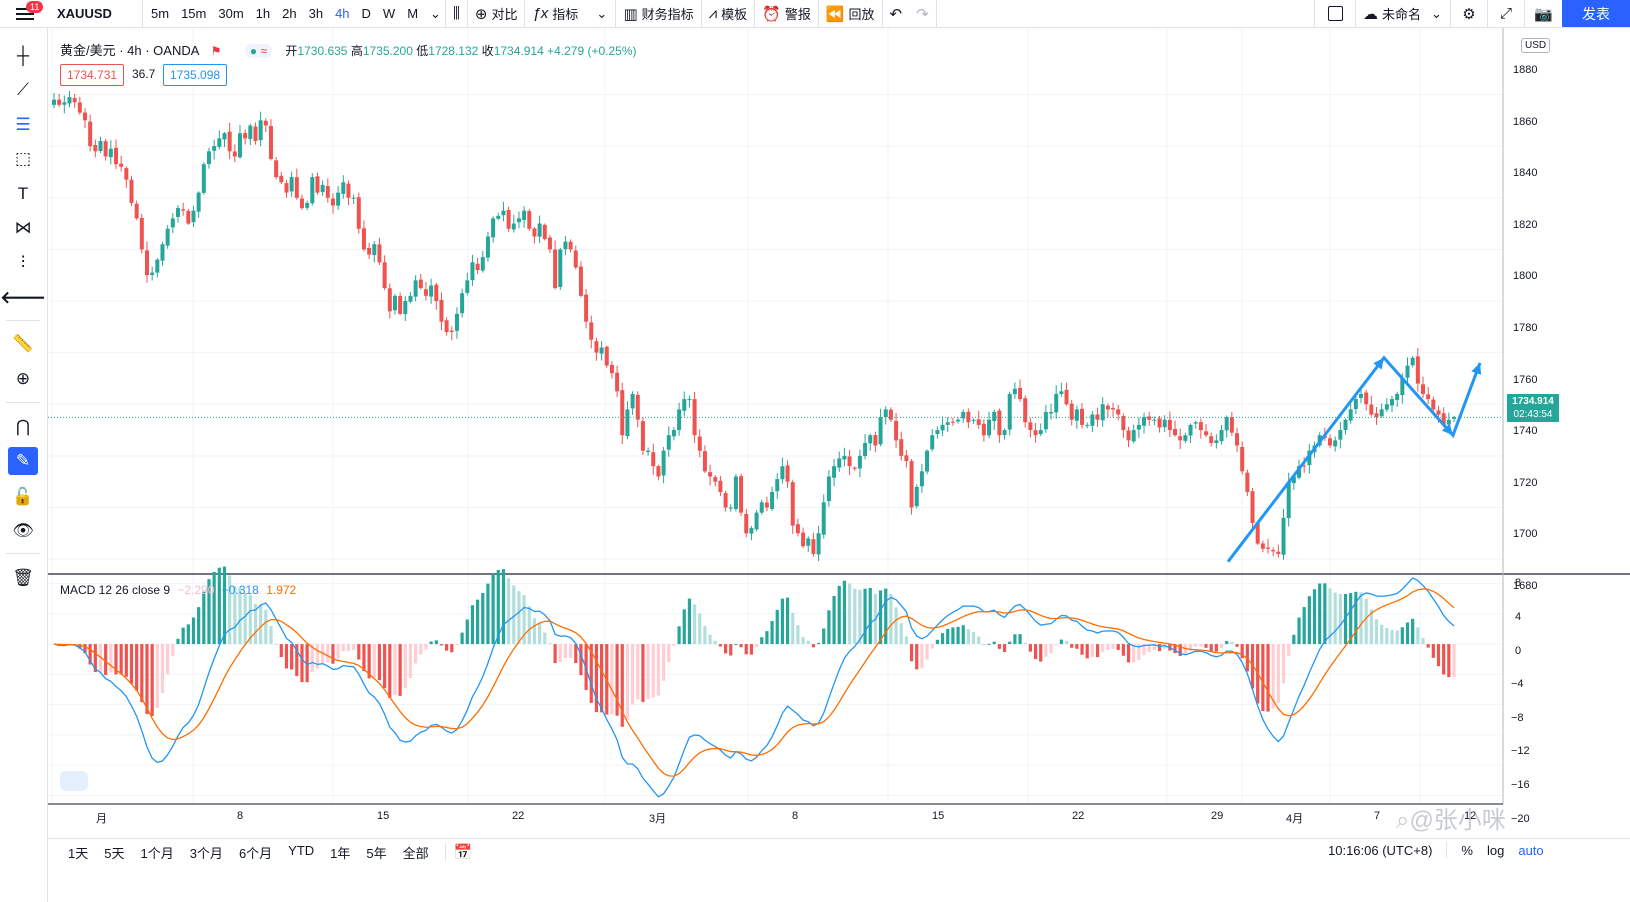  Describe the element at coordinates (263, 13) in the screenshot. I see `interval-1h: 1h` at that location.